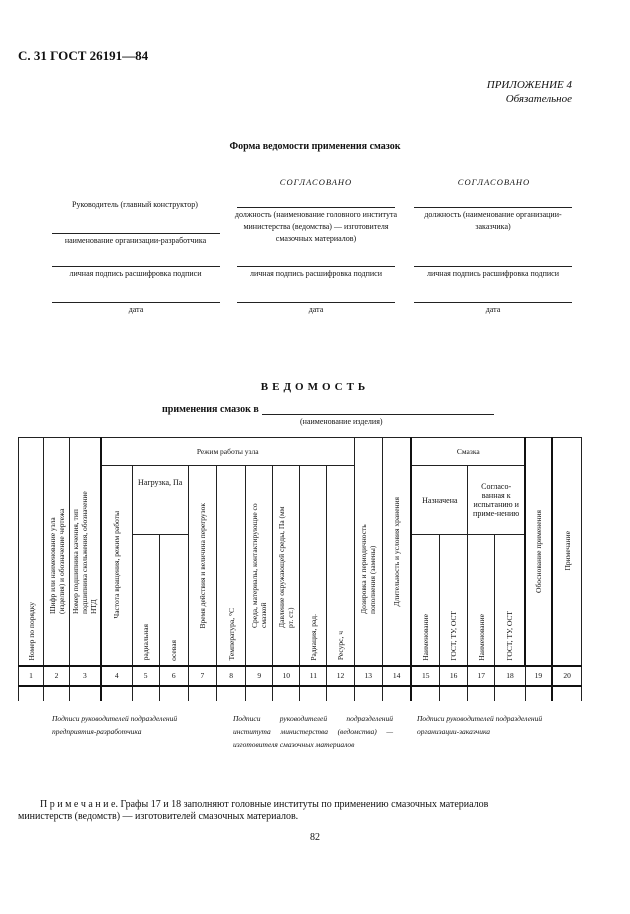 The width and height of the screenshot is (630, 914). Describe the element at coordinates (135, 240) in the screenshot. I see `org-label: наименование организации-разработчика` at that location.